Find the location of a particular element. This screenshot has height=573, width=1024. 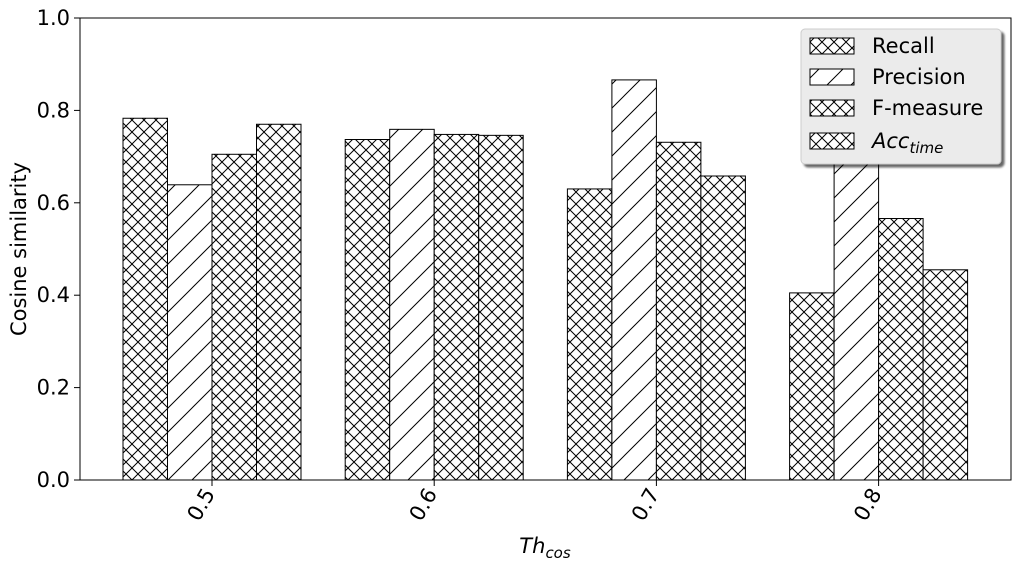

x-axis-label-main: Th is located at coordinates (532, 546).